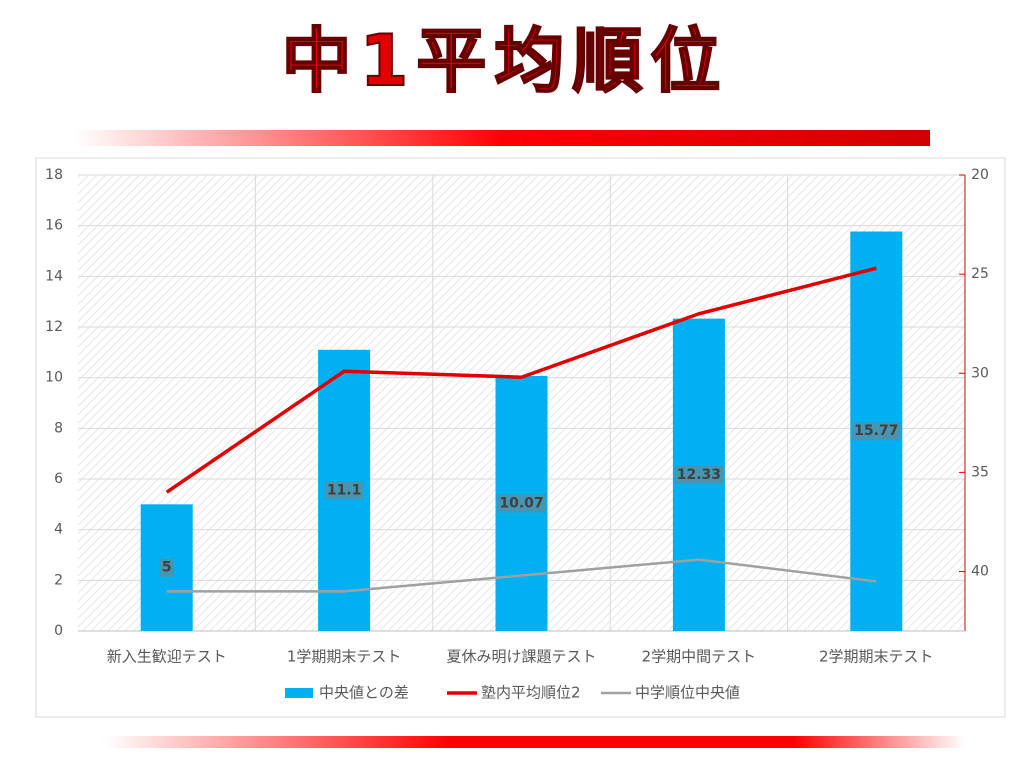 The image size is (1024, 772). I want to click on x-tick-label: 新入生歓迎テスト, so click(167, 657).